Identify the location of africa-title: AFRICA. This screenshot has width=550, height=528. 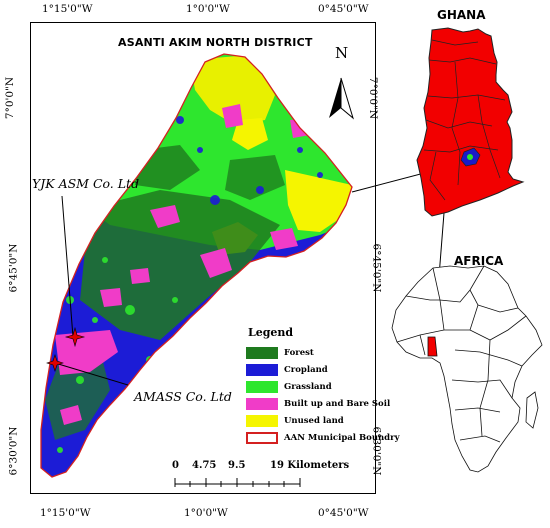
(479, 261).